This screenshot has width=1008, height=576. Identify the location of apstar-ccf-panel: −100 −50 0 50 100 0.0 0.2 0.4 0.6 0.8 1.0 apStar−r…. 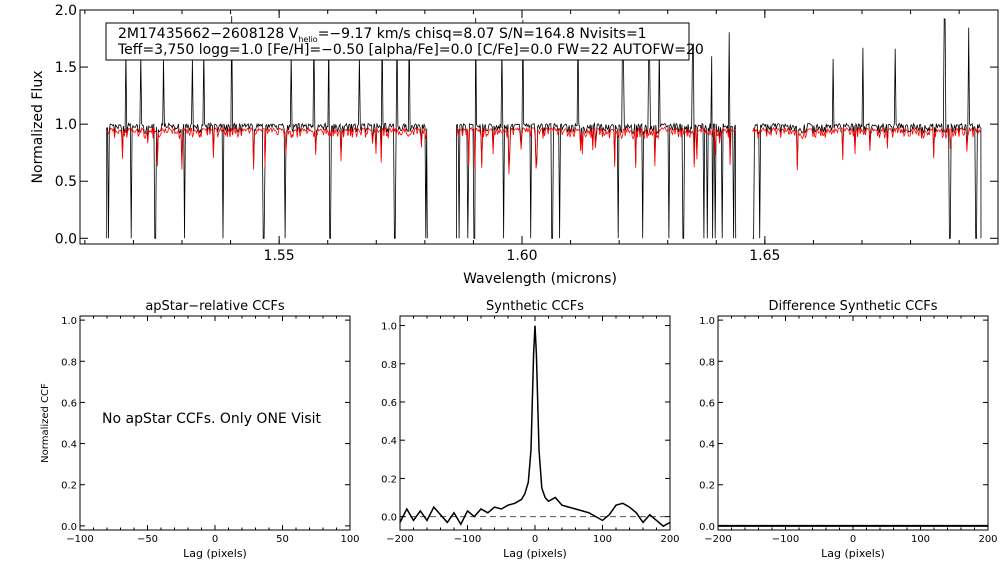
(200, 429).